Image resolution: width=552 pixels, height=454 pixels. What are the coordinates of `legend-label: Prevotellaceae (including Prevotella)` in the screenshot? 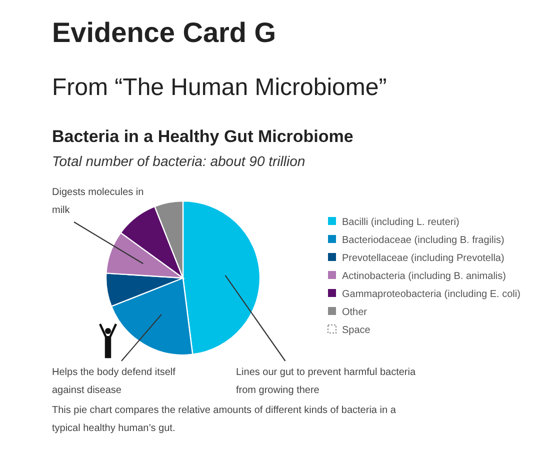 It's located at (423, 258).